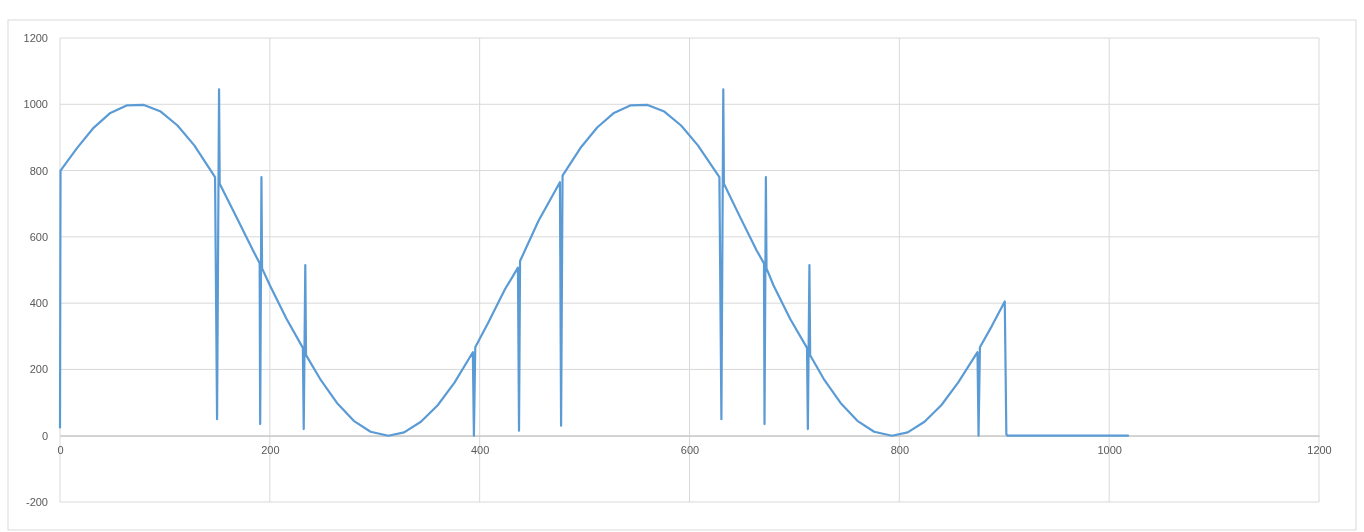  I want to click on y-tick-label: 1200, so click(35, 38).